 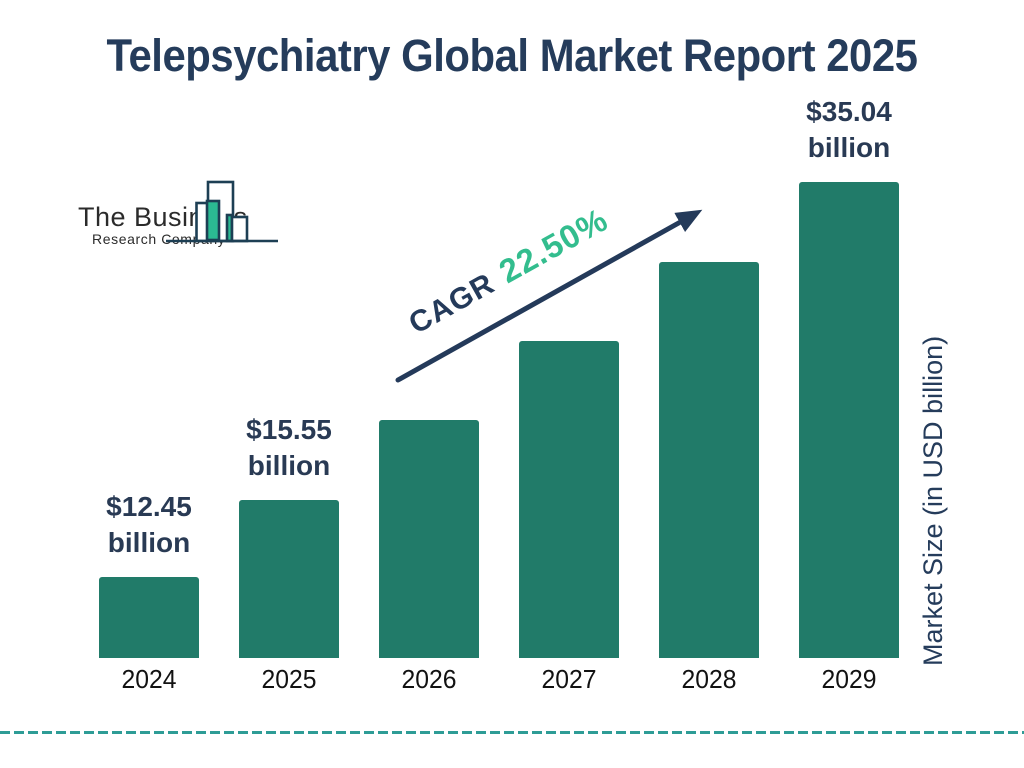 What do you see at coordinates (569, 679) in the screenshot?
I see `x-tick-2027: 2027` at bounding box center [569, 679].